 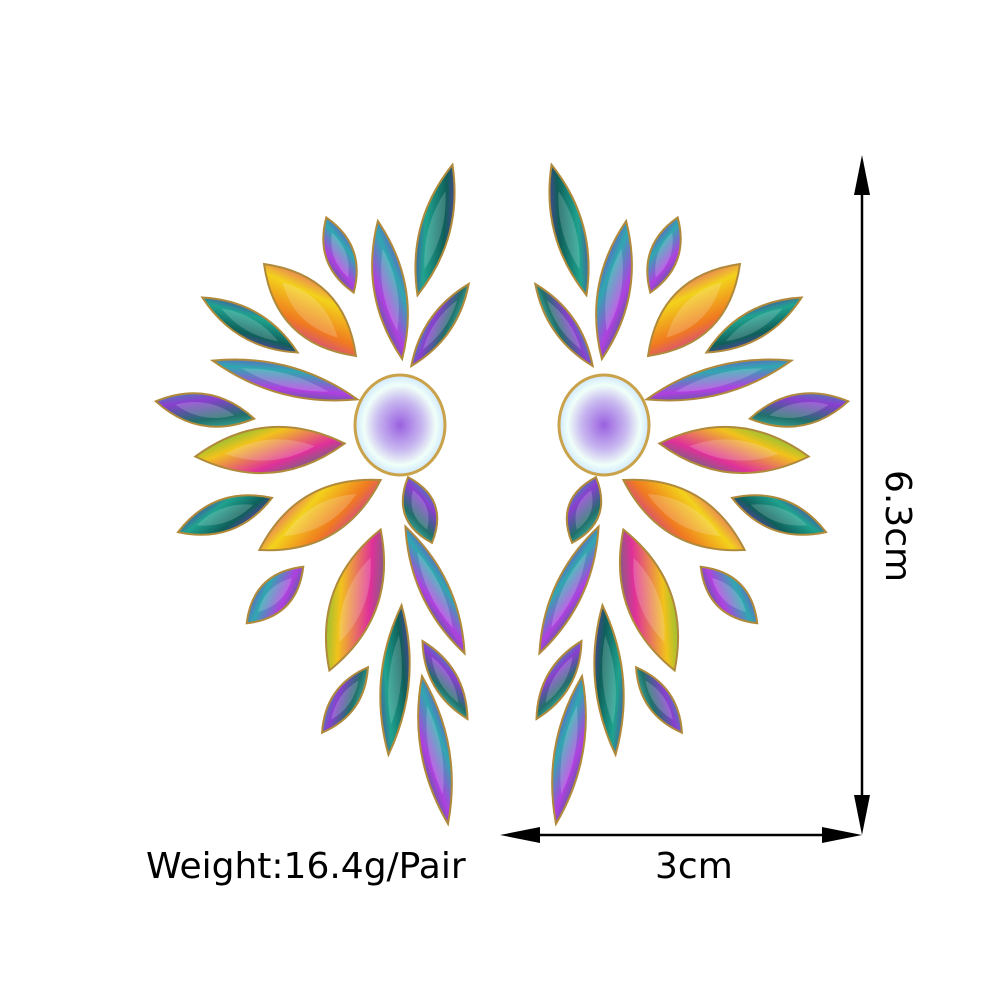 What do you see at coordinates (842, 835) in the screenshot?
I see `arrow-right-icon` at bounding box center [842, 835].